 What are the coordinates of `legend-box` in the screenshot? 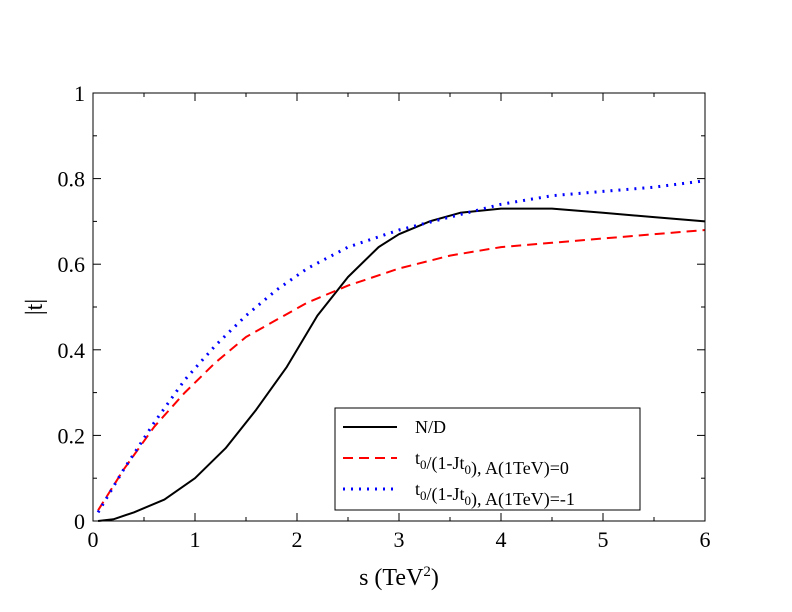 It's located at (487, 459).